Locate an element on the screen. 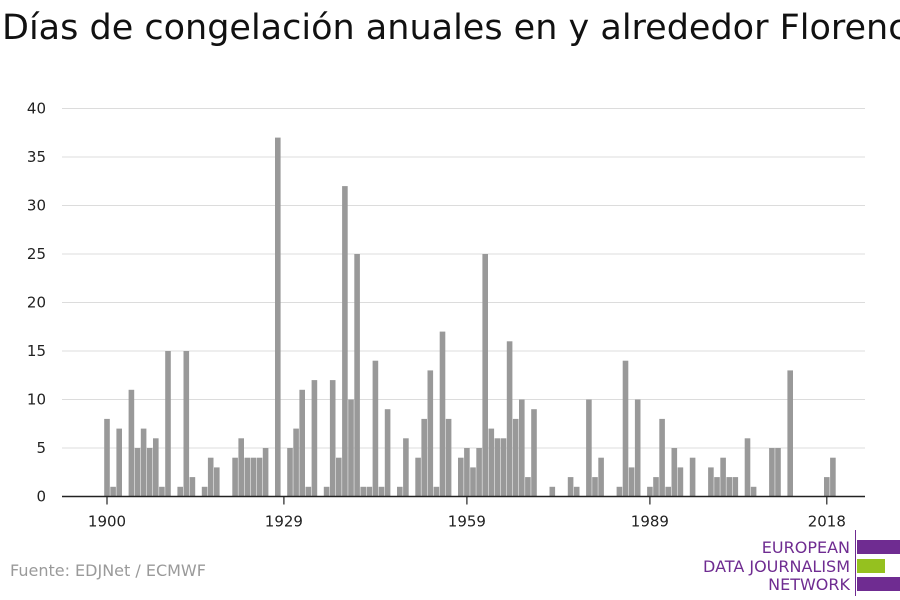 The height and width of the screenshot is (600, 900). bar-1909 is located at coordinates (162, 491).